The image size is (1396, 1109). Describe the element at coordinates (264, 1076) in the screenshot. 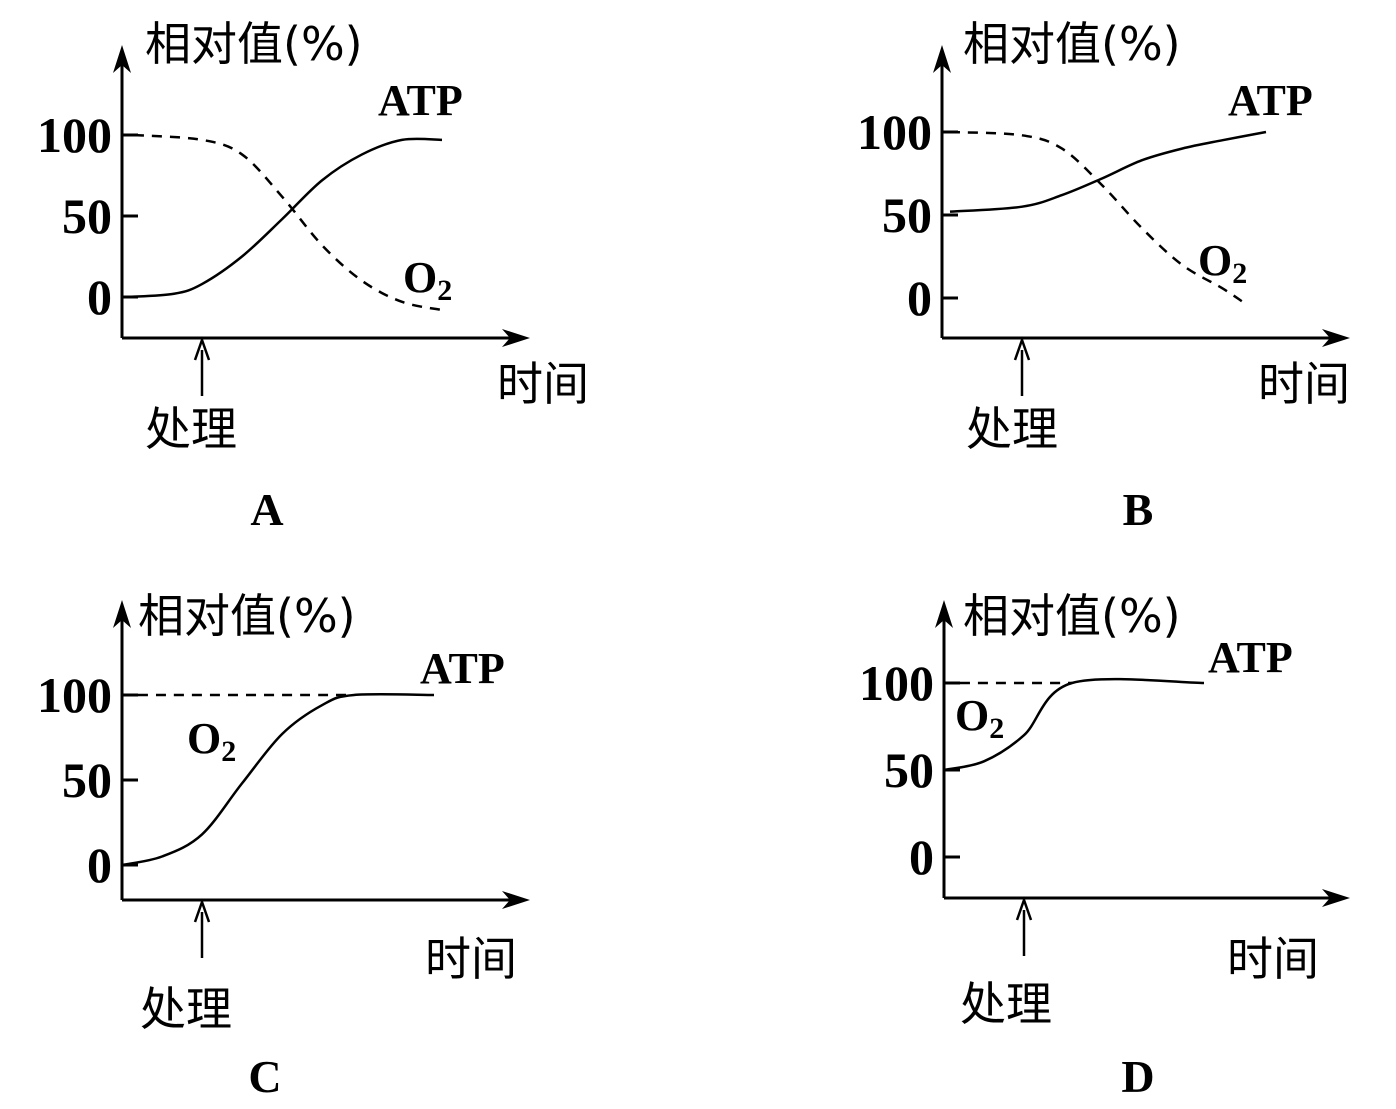

I see `panel-label: C` at that location.